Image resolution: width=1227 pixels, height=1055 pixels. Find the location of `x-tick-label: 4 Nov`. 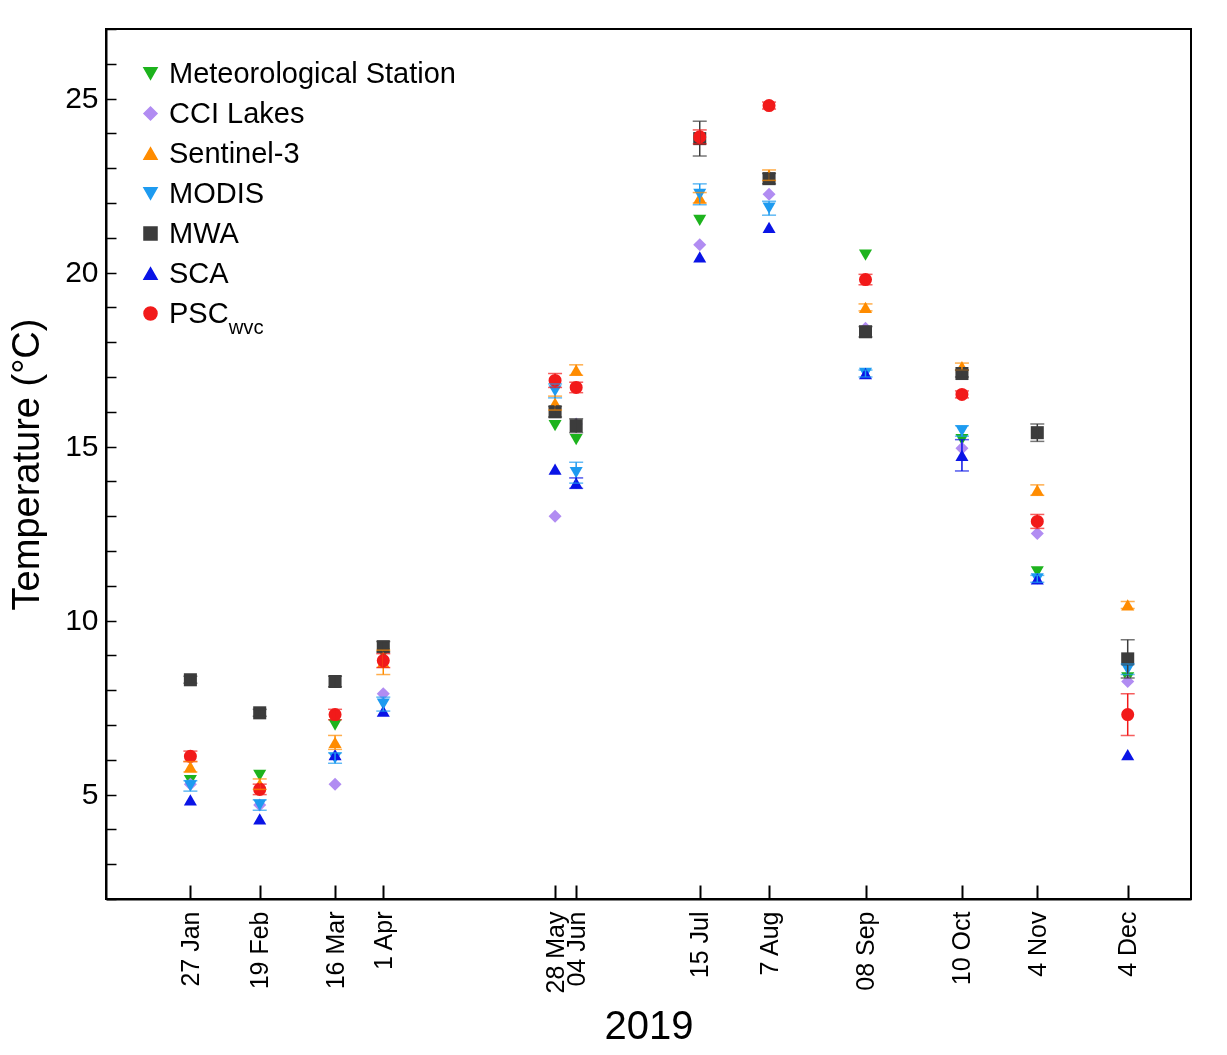

x-tick-label: 4 Nov is located at coordinates (1036, 944).